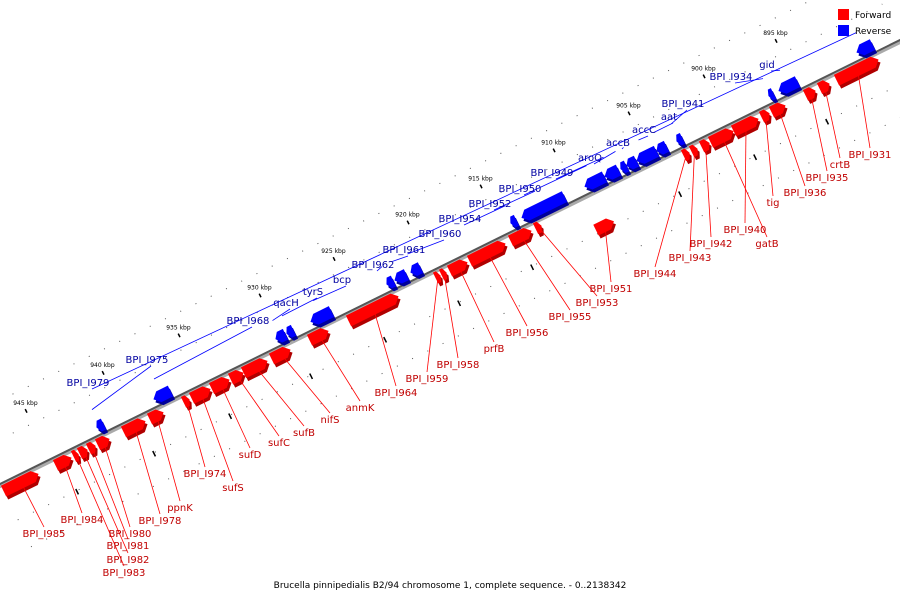 This screenshot has width=900, height=600. I want to click on label-bpi-i964: BPI_I964, so click(396, 393).